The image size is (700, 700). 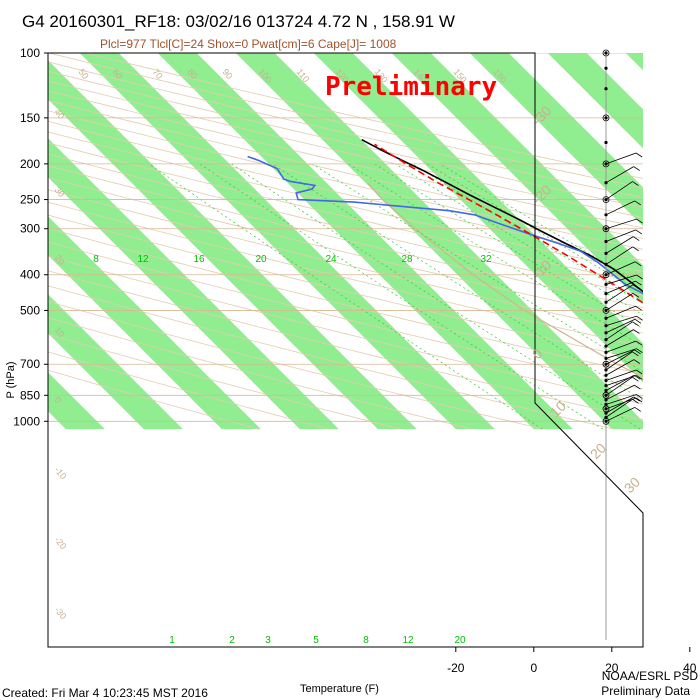 I want to click on preliminary-watermark: Preliminary, so click(x=411, y=87).